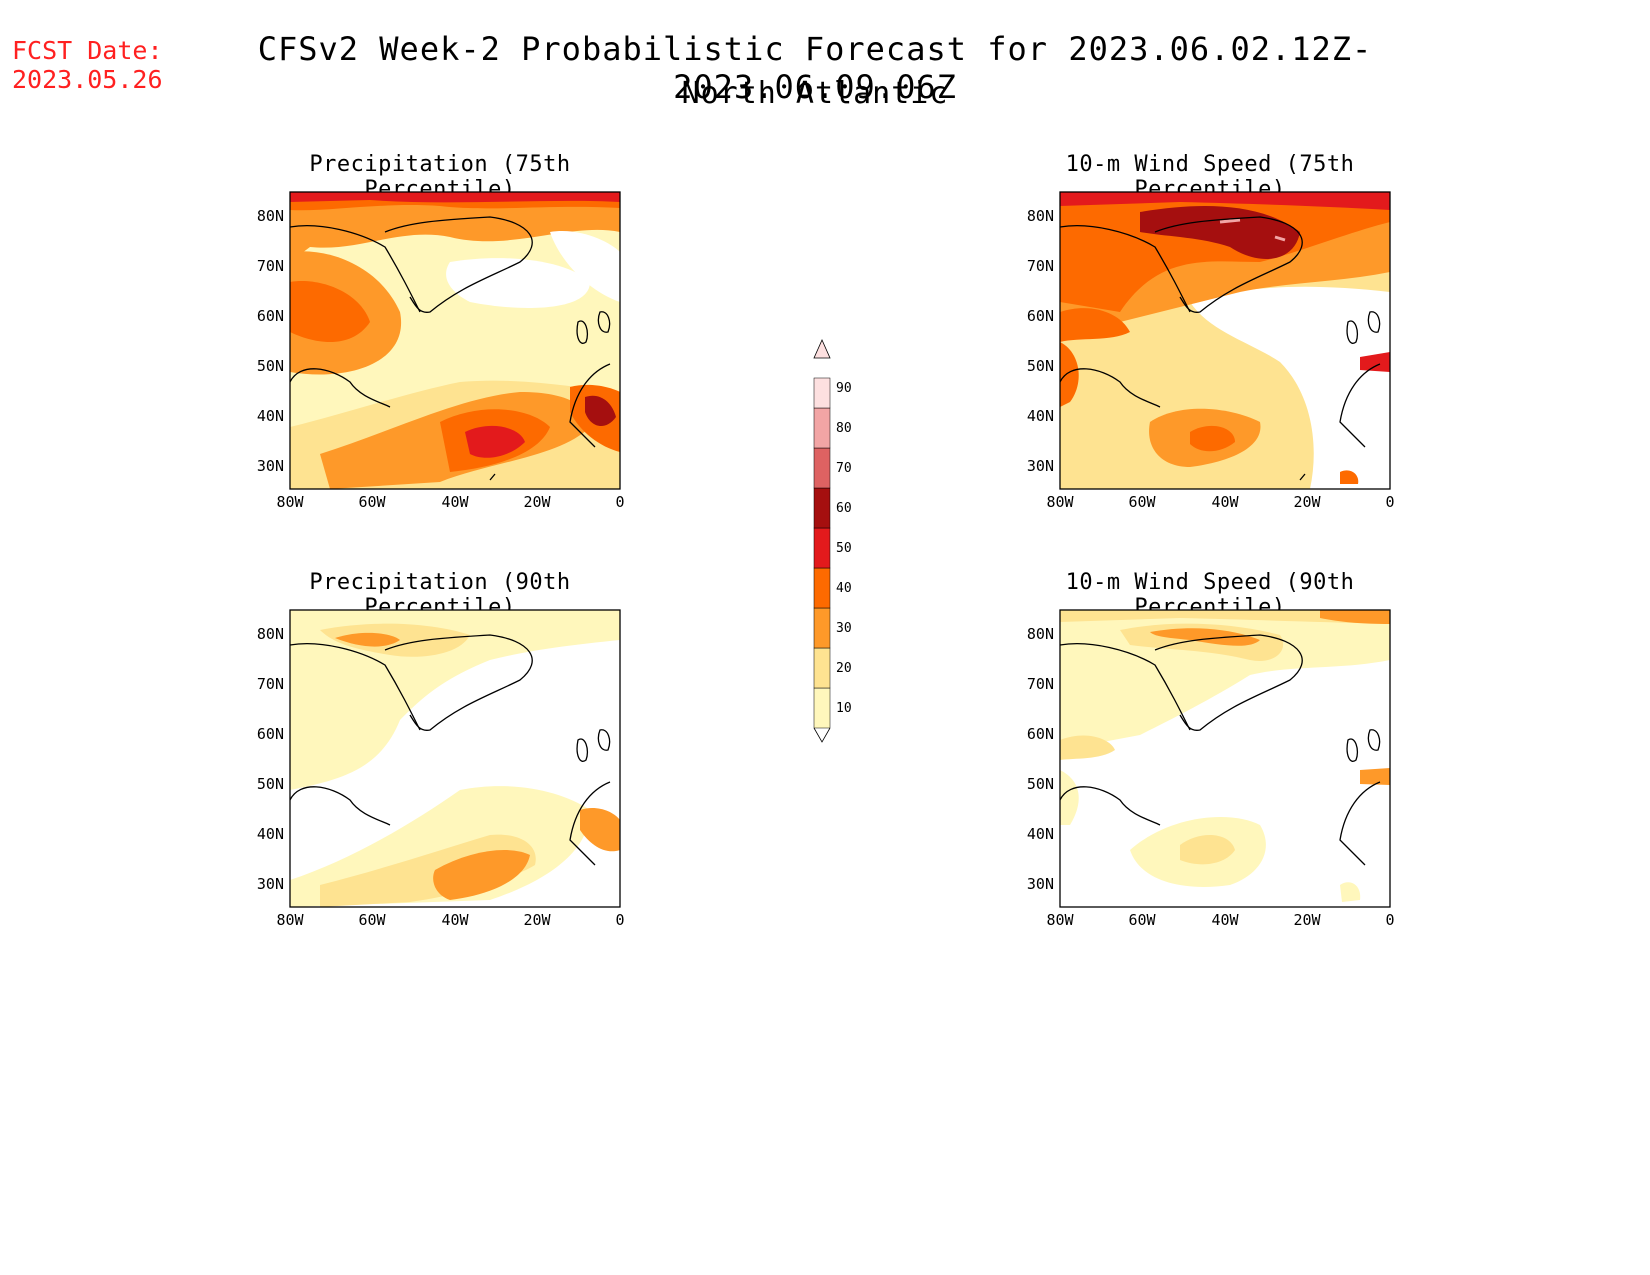 The width and height of the screenshot is (1650, 1275). What do you see at coordinates (844, 668) in the screenshot?
I see `color-bar-label: 20` at bounding box center [844, 668].